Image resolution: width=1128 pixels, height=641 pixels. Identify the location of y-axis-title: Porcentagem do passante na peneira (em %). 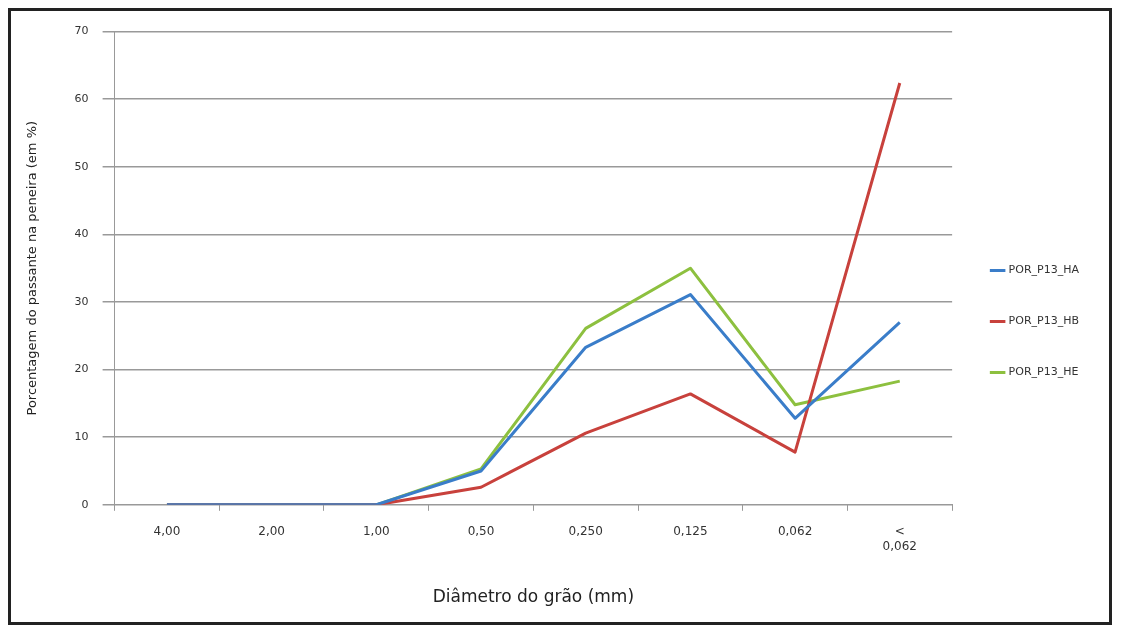
(32, 268).